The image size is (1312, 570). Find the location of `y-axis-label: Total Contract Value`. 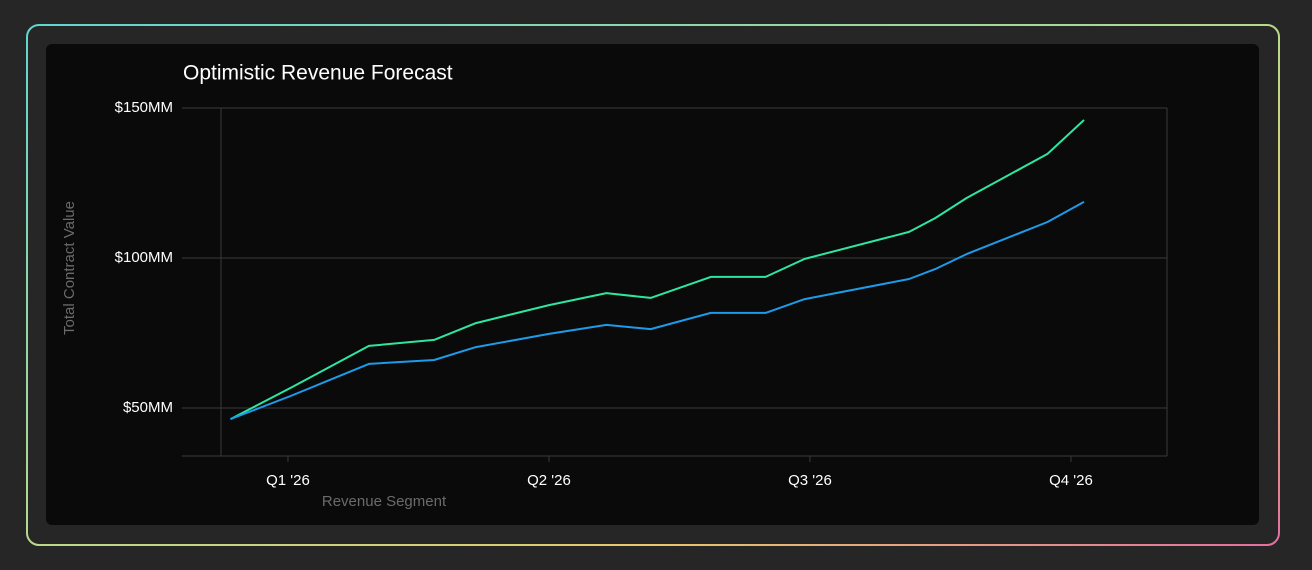

y-axis-label: Total Contract Value is located at coordinates (69, 268).